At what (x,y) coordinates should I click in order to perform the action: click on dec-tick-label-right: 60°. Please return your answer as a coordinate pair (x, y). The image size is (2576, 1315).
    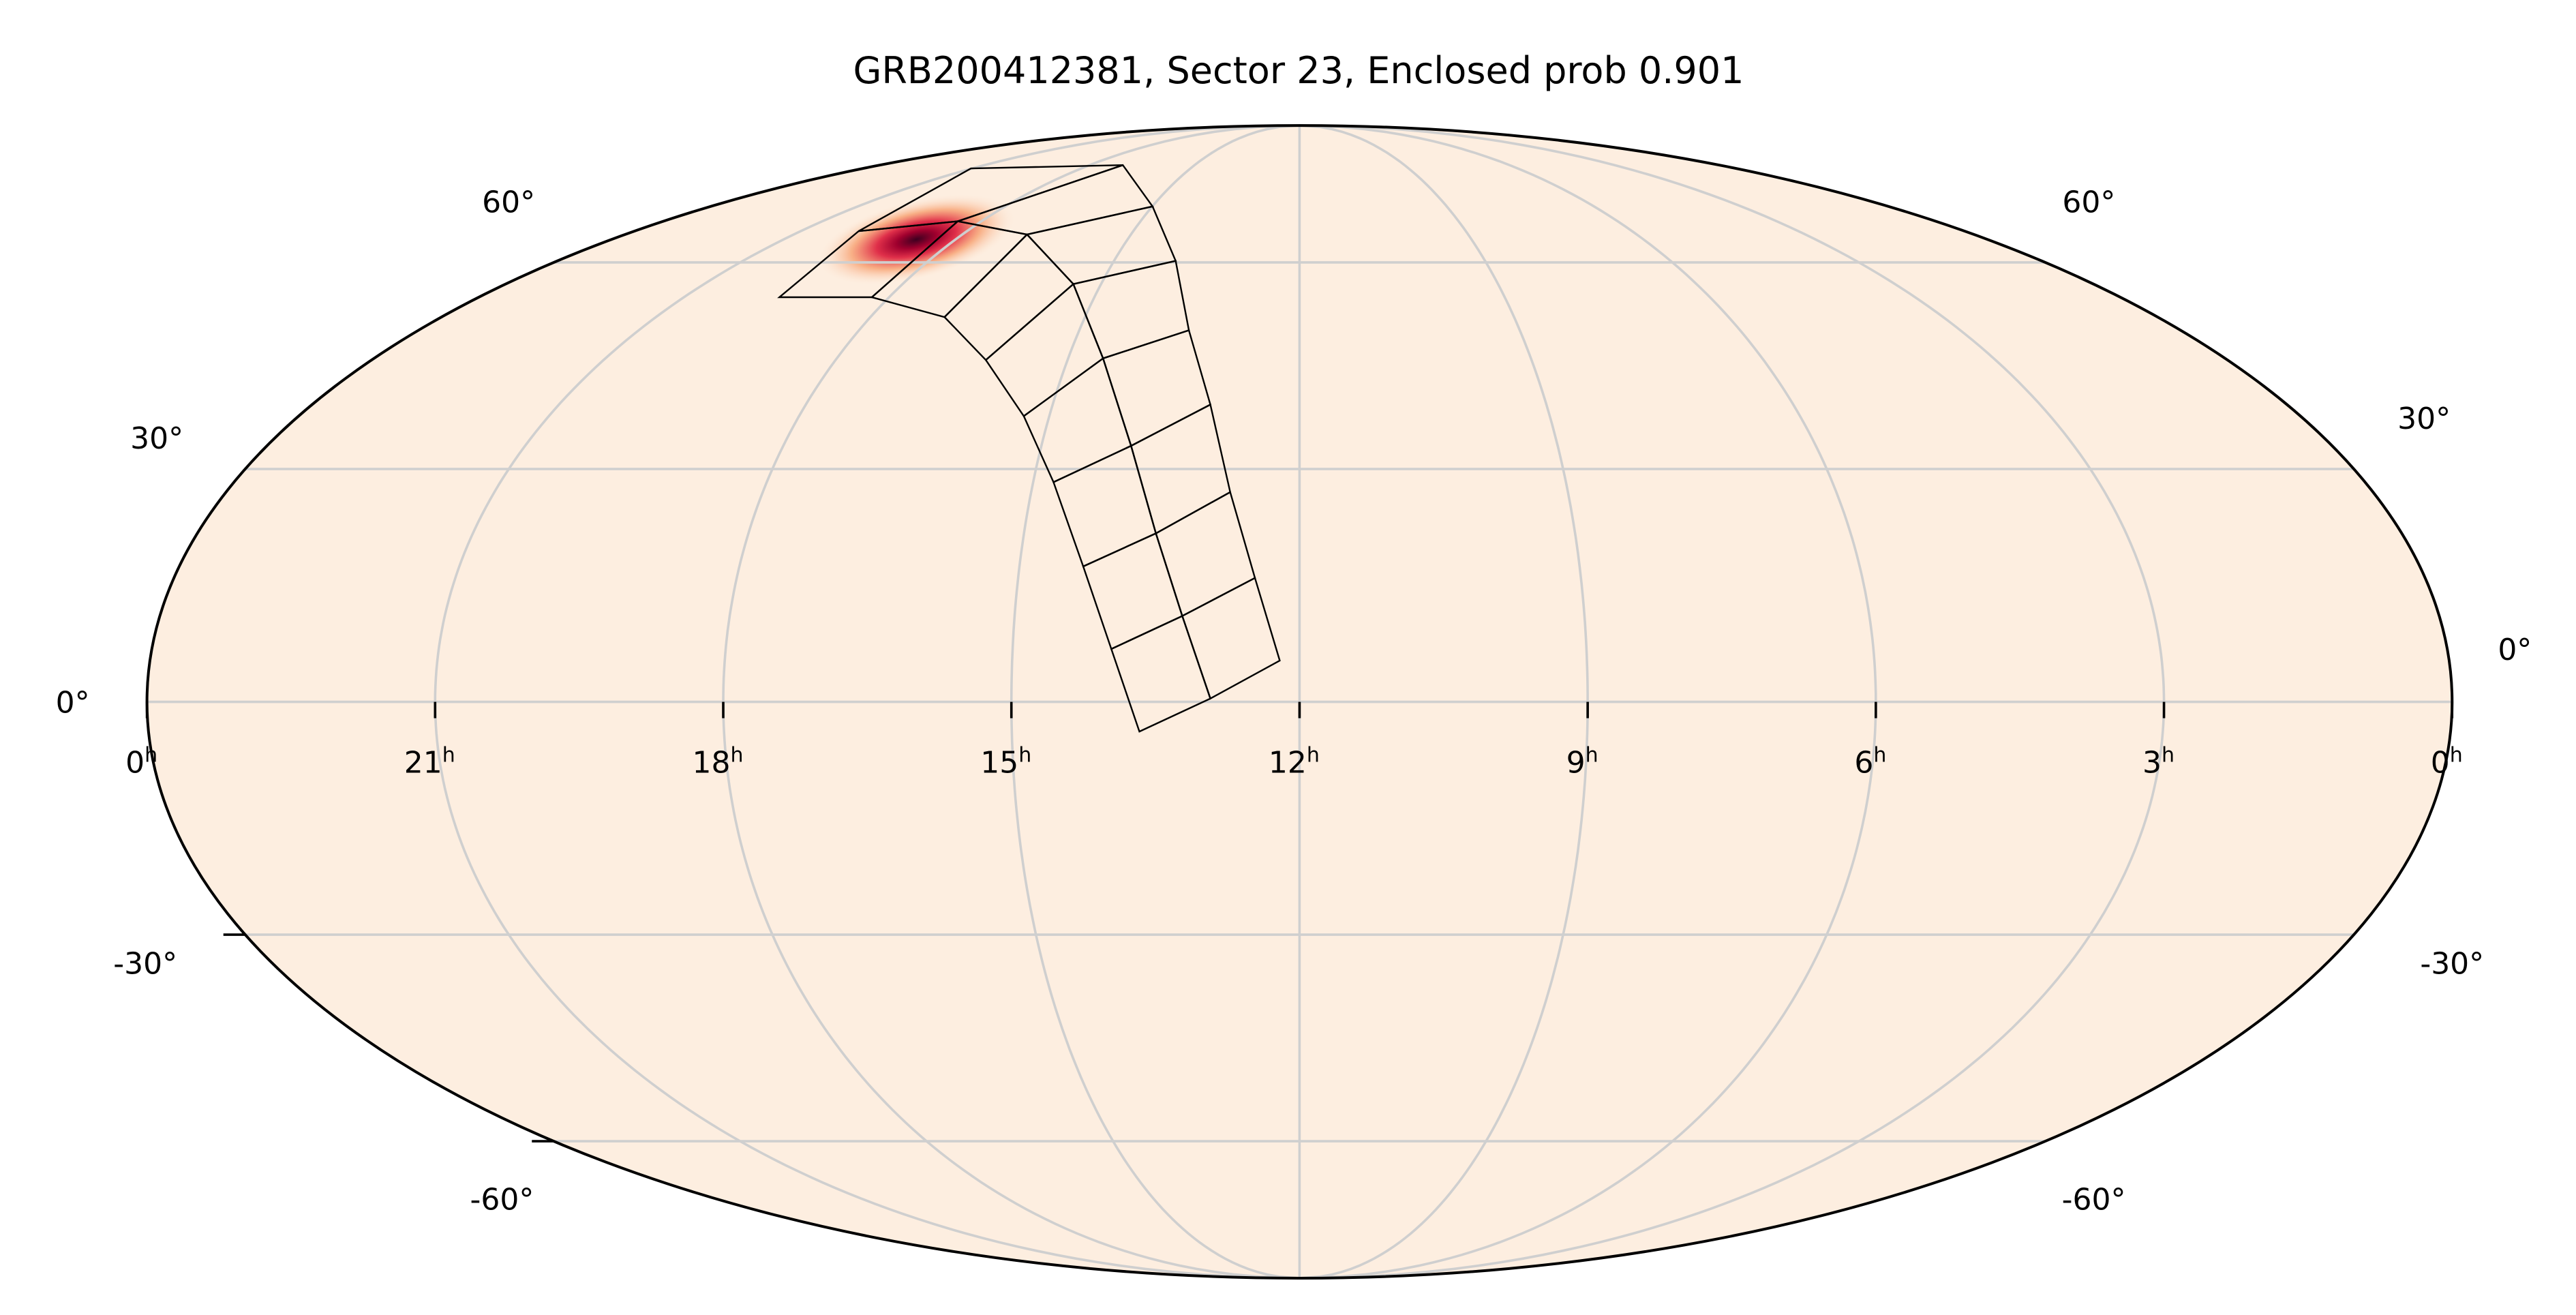
    Looking at the image, I should click on (2088, 202).